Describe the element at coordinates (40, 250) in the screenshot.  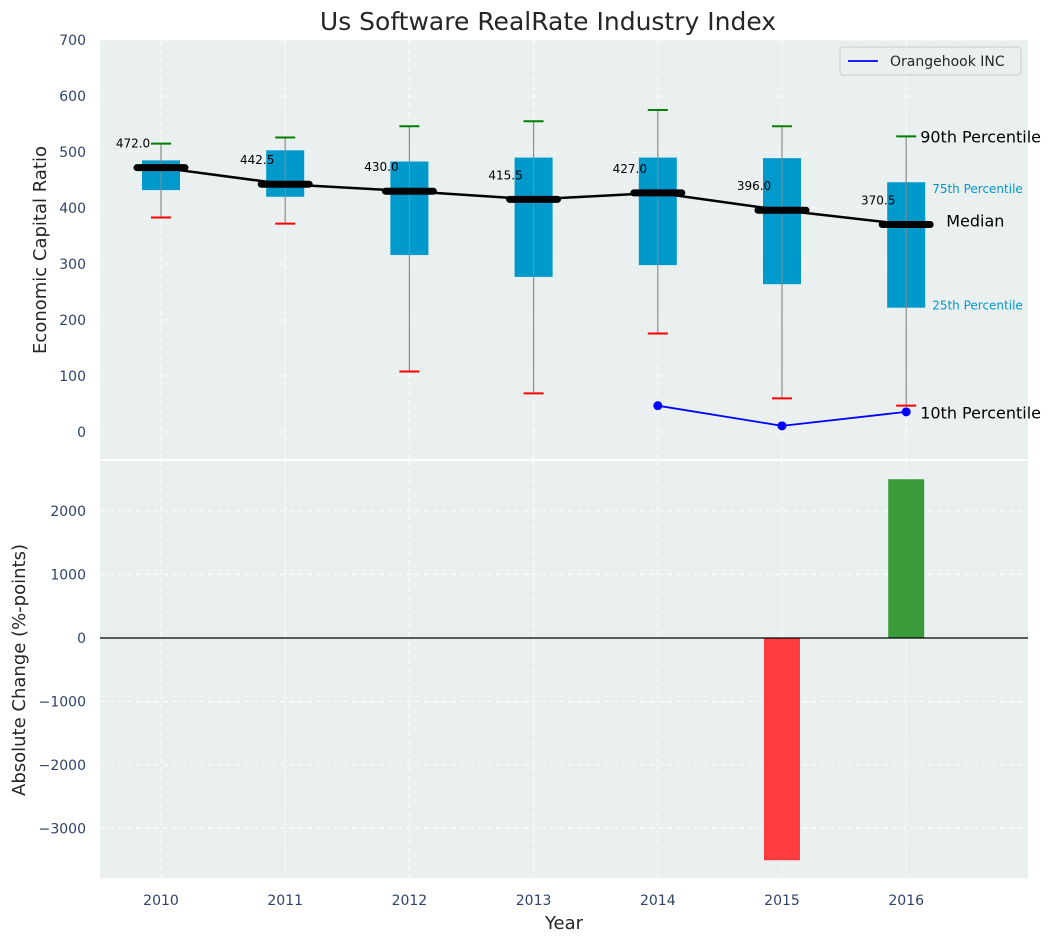
I see `top-y-axis-label: Economic Capital Ratio` at that location.